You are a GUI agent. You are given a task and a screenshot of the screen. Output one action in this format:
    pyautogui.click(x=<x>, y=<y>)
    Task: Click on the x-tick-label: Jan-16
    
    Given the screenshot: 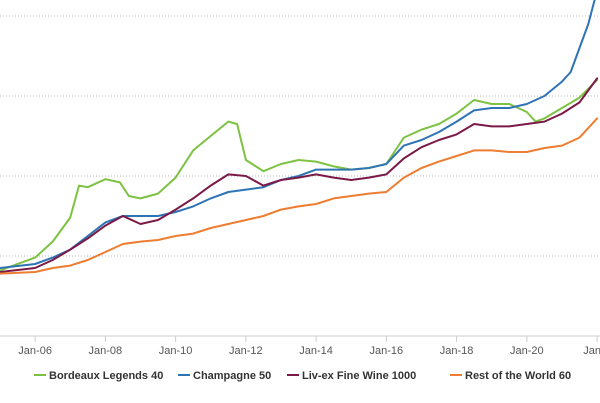 What is the action you would take?
    pyautogui.click(x=387, y=351)
    